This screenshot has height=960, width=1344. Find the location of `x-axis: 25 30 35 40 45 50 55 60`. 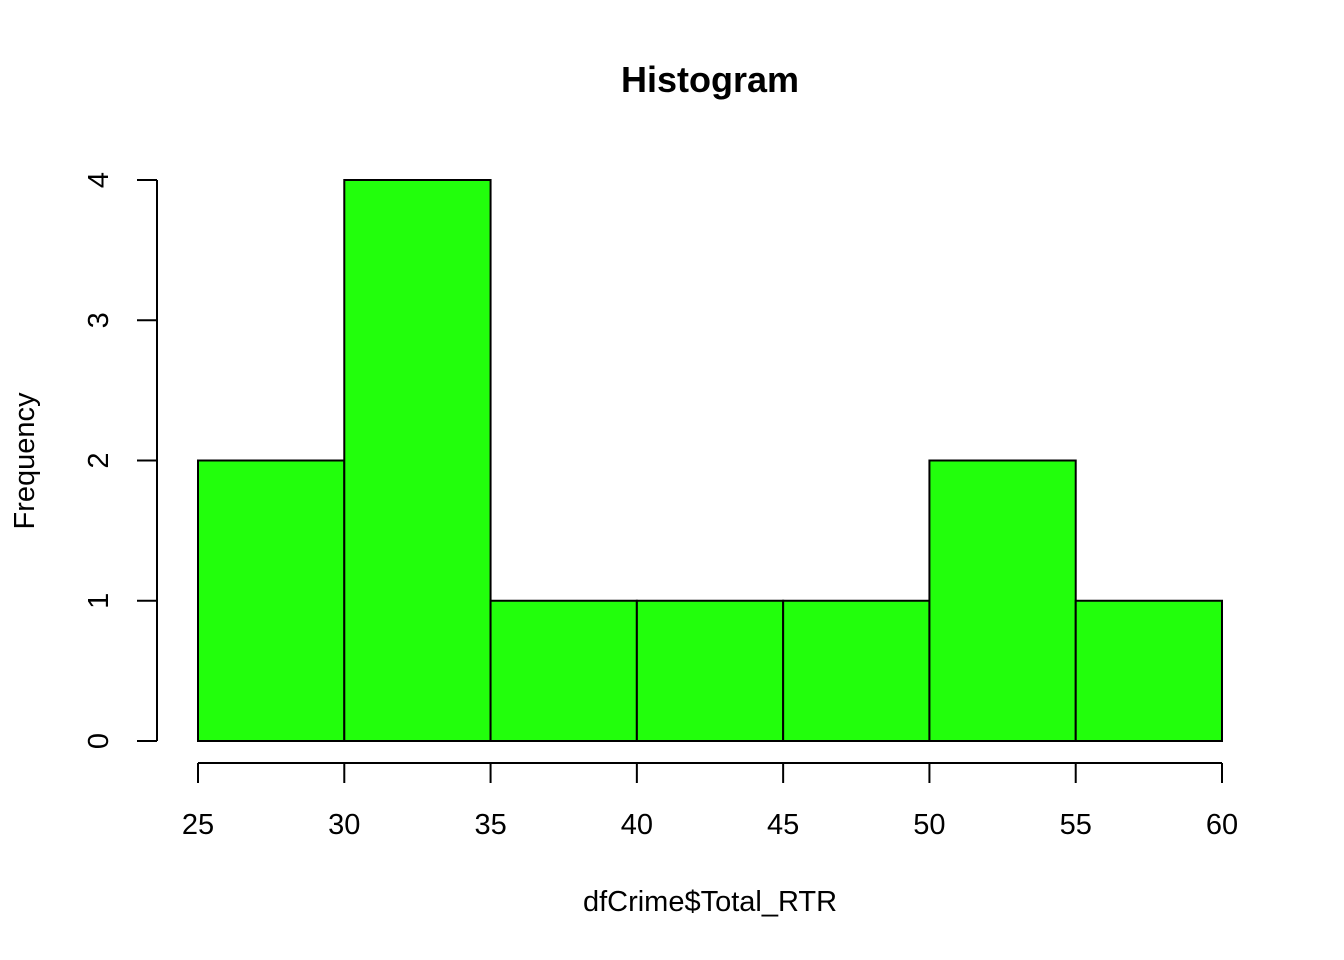

x-axis: 25 30 35 40 45 50 55 60 is located at coordinates (710, 801).